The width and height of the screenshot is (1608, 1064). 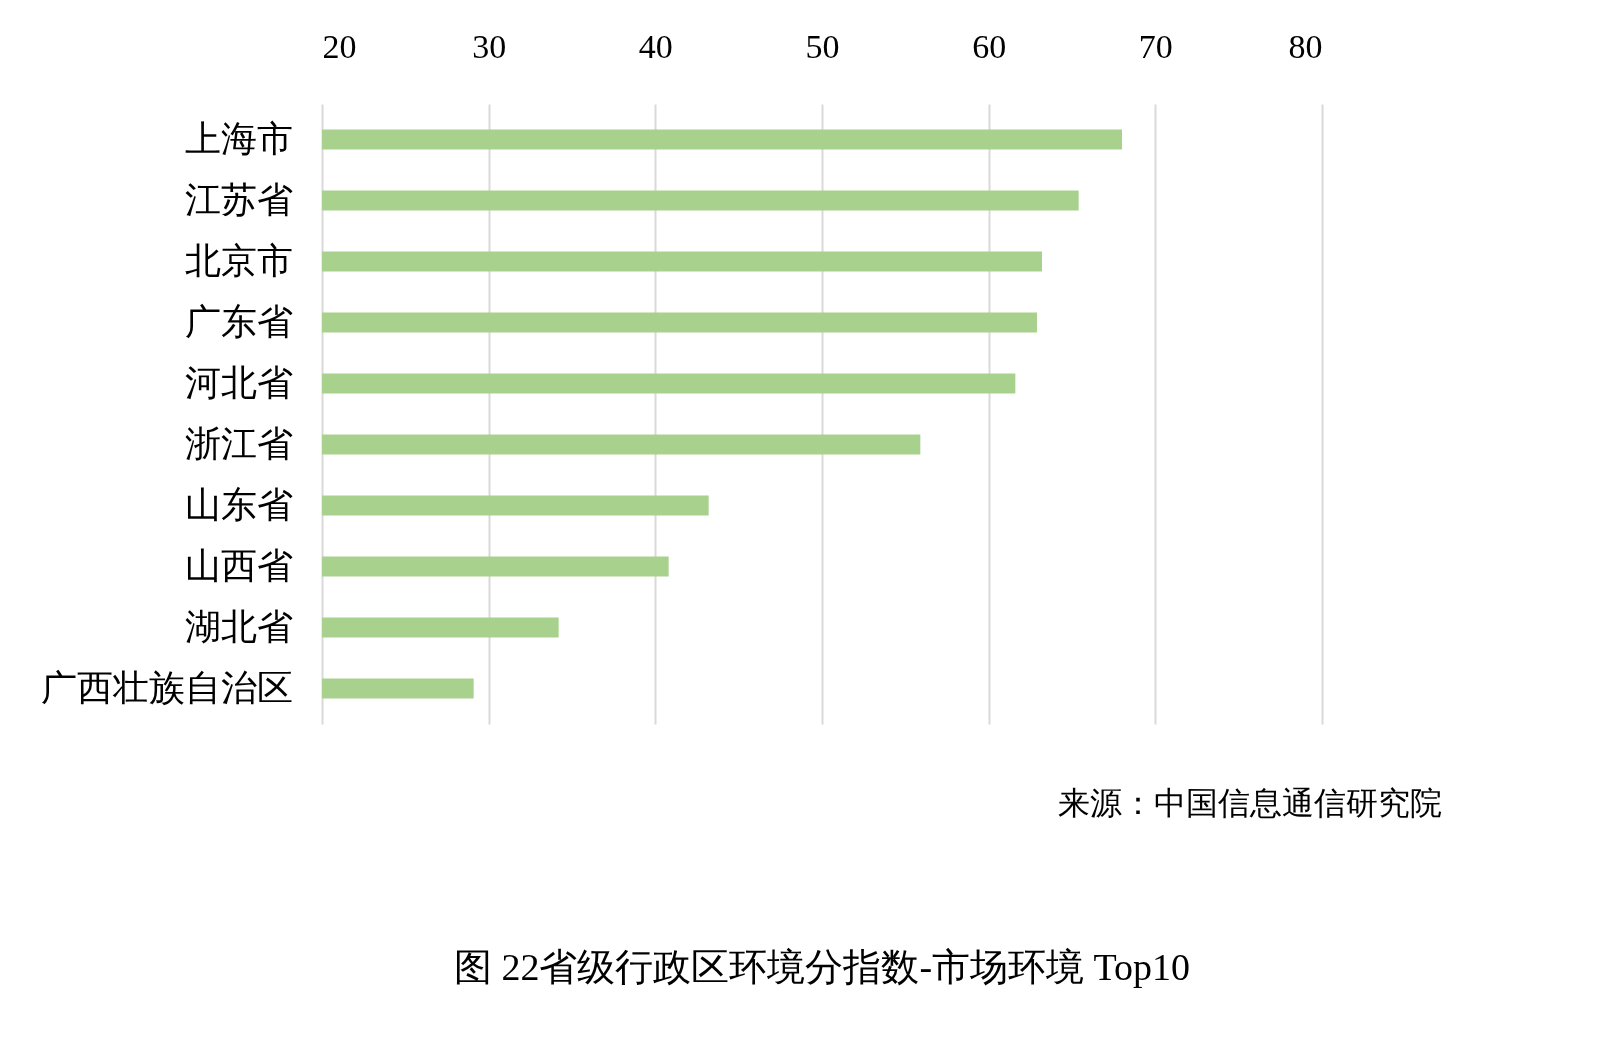 I want to click on x-tick-label: 80, so click(x=1305, y=46).